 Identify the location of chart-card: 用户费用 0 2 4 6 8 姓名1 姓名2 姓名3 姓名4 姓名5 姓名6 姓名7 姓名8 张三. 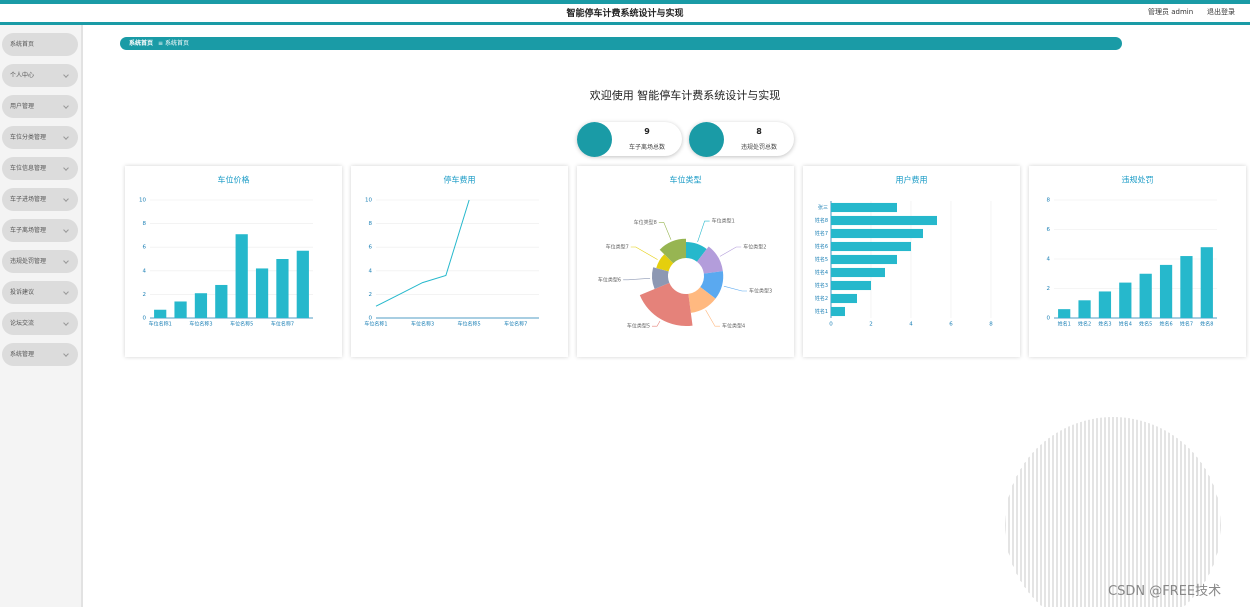
(911, 261).